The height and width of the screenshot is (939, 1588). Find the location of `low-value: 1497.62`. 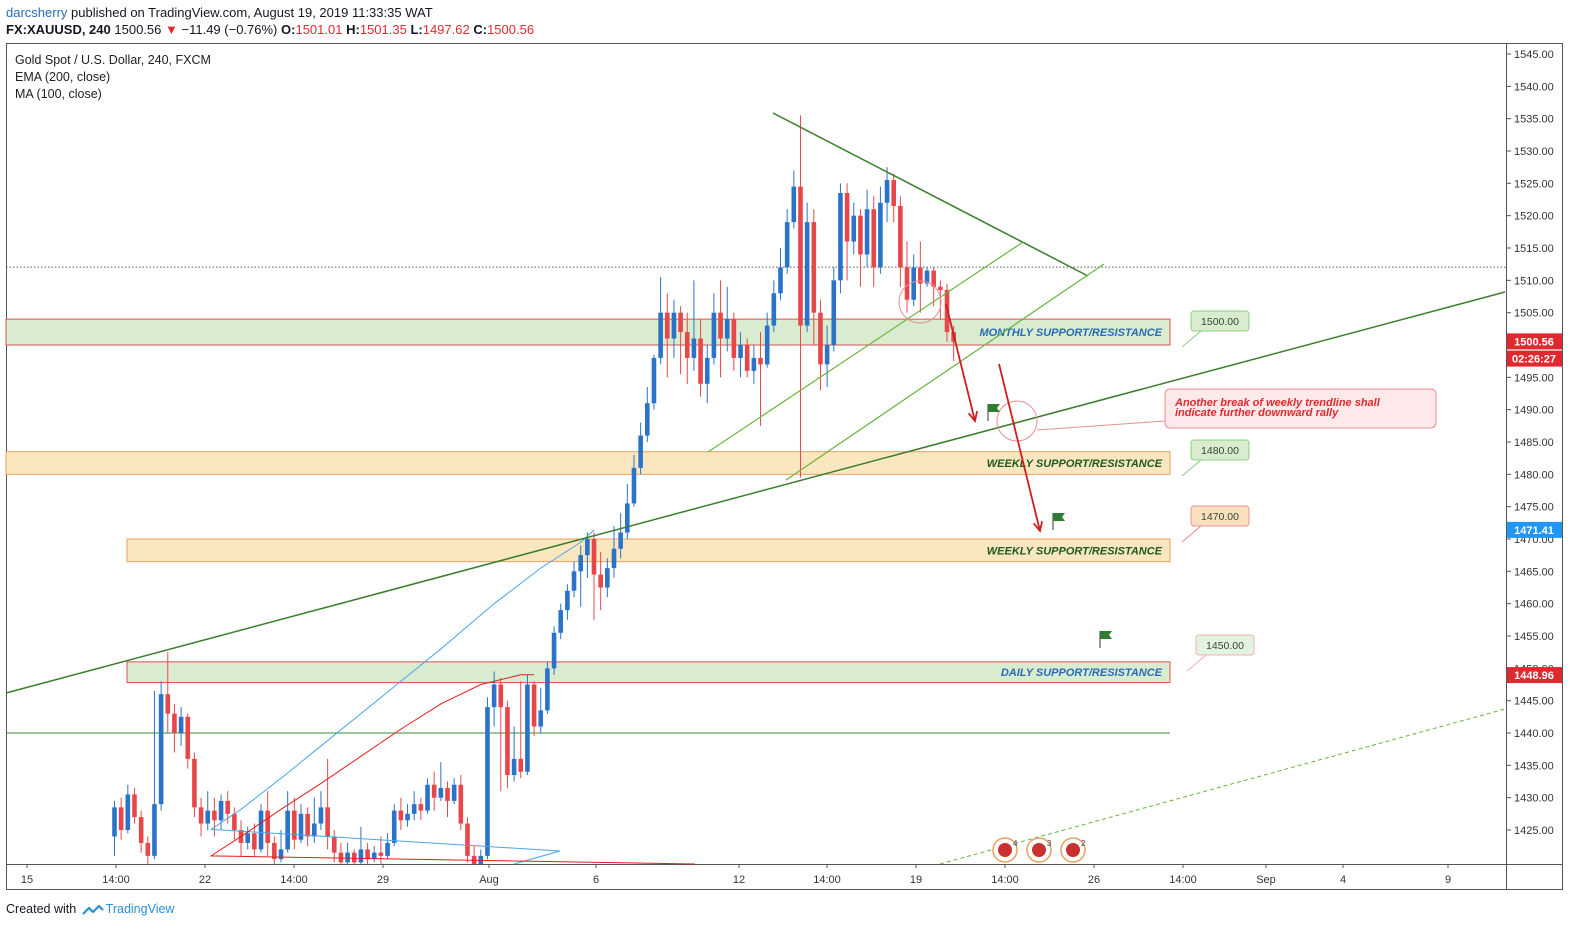

low-value: 1497.62 is located at coordinates (446, 29).